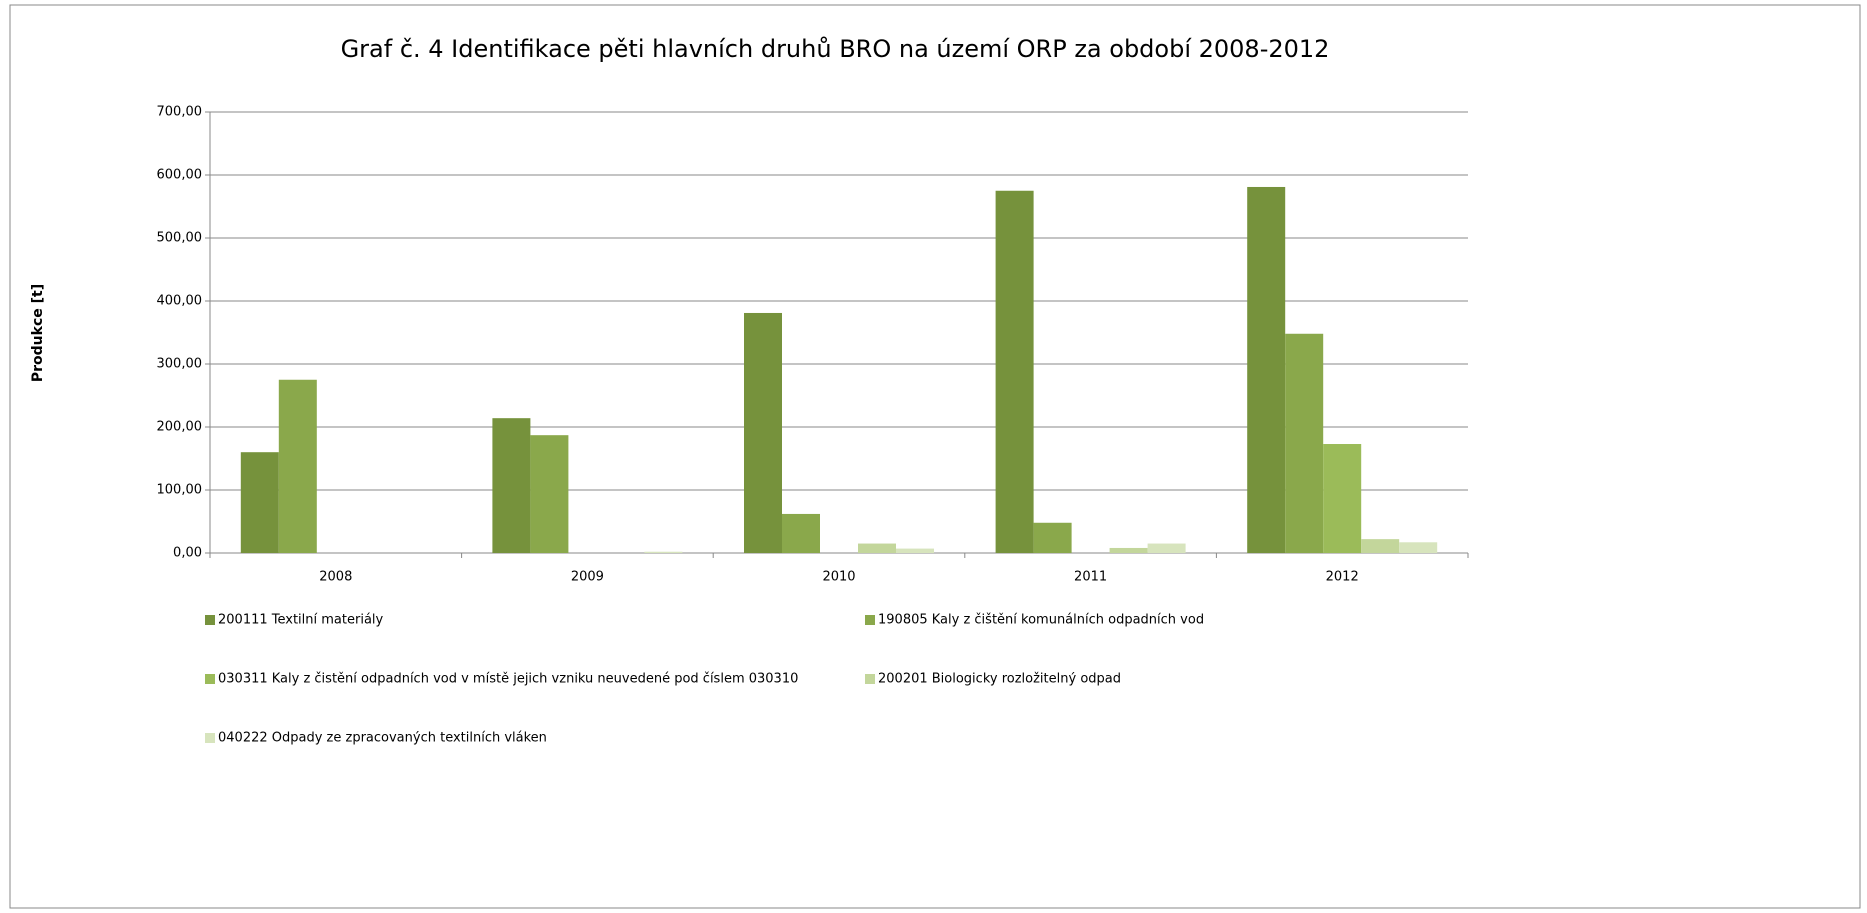 Image resolution: width=1867 pixels, height=913 pixels. What do you see at coordinates (180, 364) in the screenshot?
I see `y-tick-label: 300,00` at bounding box center [180, 364].